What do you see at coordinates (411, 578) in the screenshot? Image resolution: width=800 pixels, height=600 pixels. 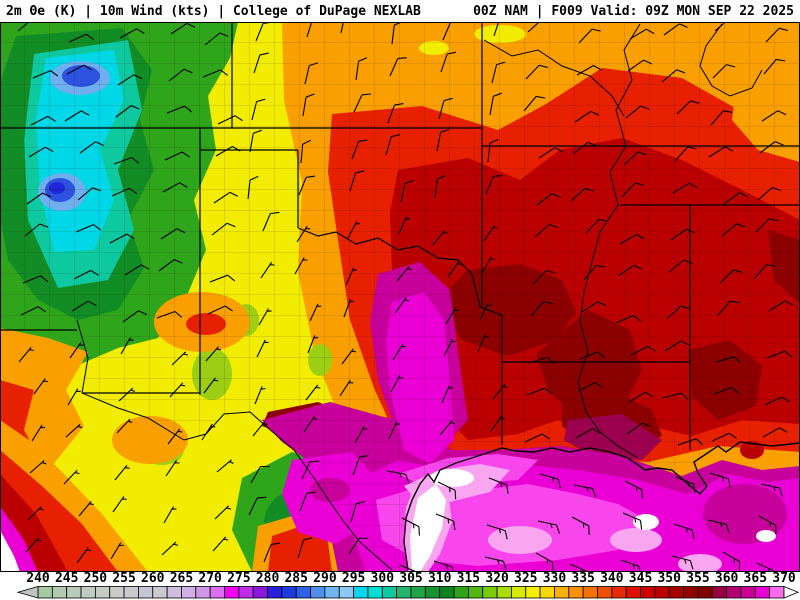 I see `colorbar-tick-label: 305` at bounding box center [411, 578].